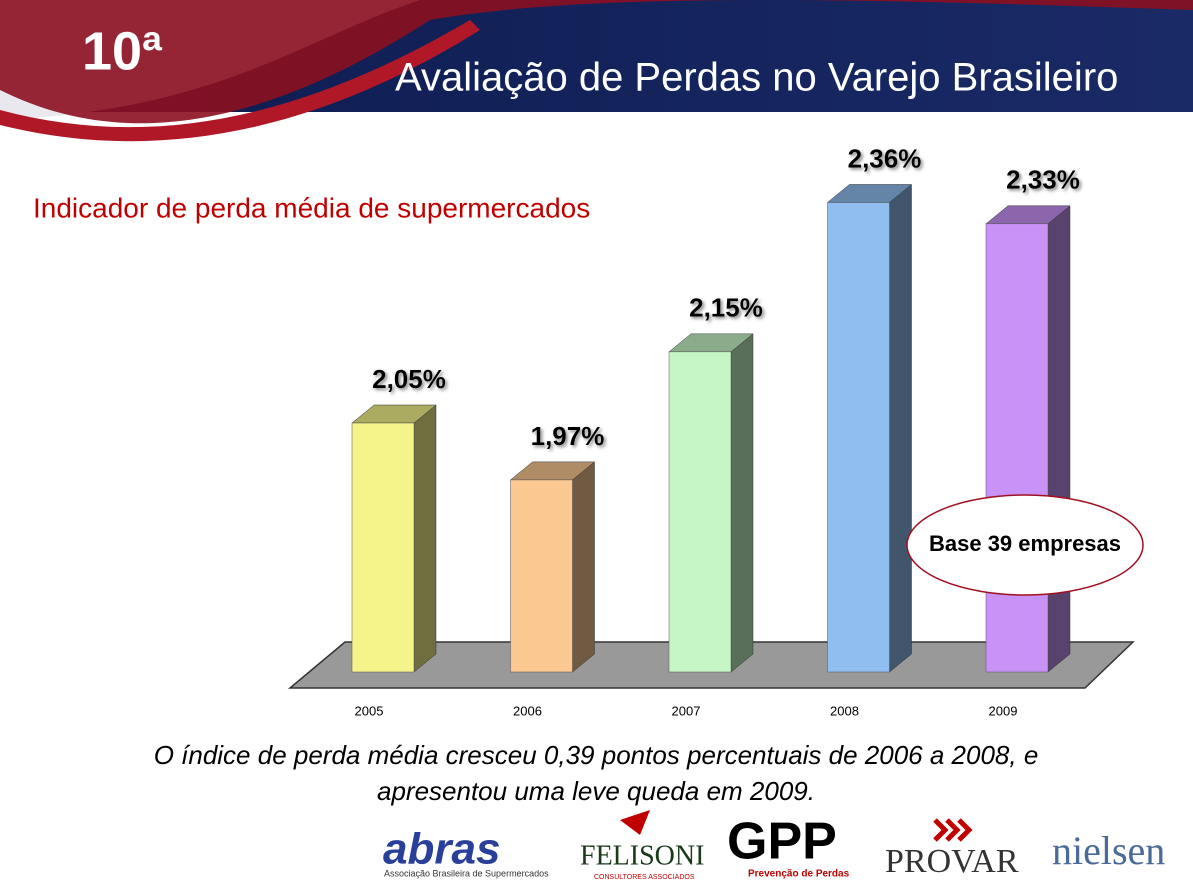  I want to click on x-tick-label: 2009, so click(1003, 710).